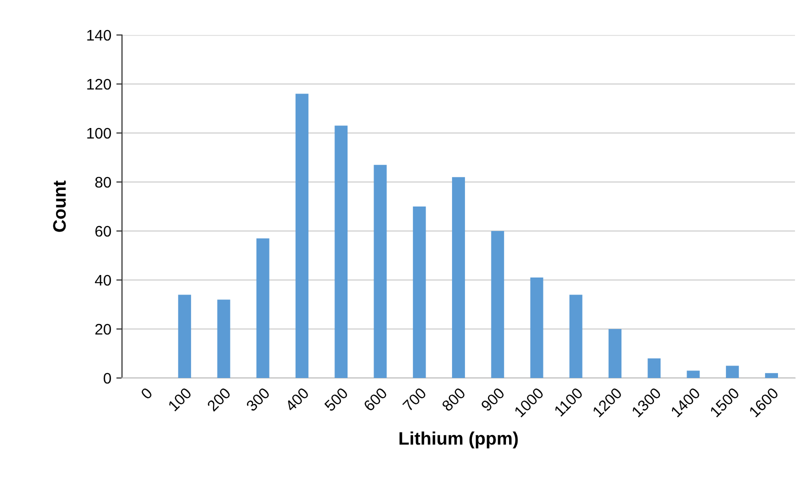  What do you see at coordinates (297, 399) in the screenshot?
I see `x-tick-label: 400` at bounding box center [297, 399].